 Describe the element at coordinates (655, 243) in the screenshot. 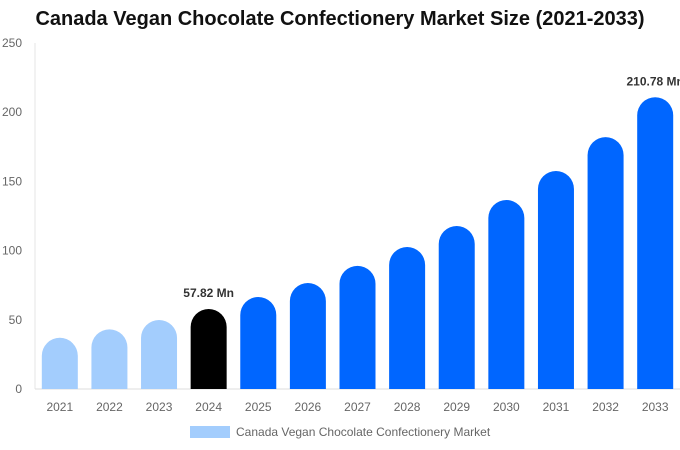

I see `bar-2033` at that location.